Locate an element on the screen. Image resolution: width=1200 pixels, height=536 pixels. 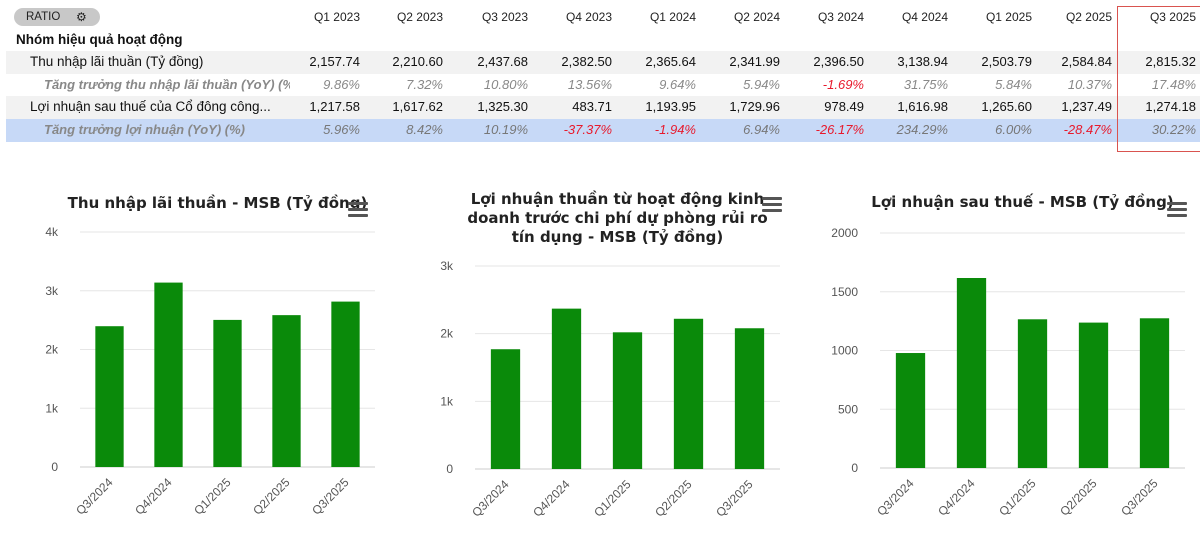
column-header: Q2 2023 is located at coordinates (419, 17).